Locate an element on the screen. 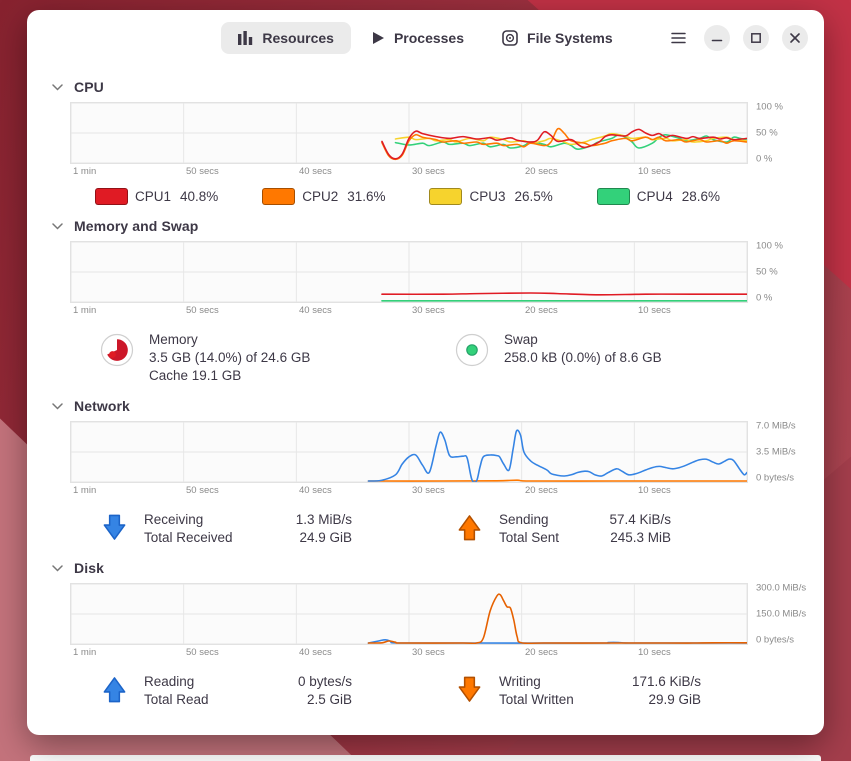  x-axis-tick-label: 20 secs is located at coordinates (541, 652).